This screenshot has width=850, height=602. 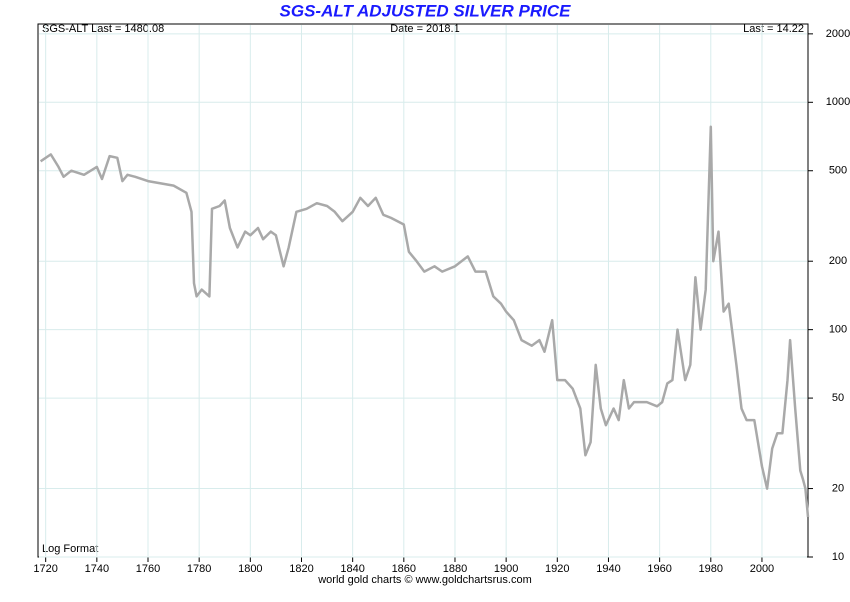 I want to click on x-tick-label: 1840, so click(x=352, y=569).